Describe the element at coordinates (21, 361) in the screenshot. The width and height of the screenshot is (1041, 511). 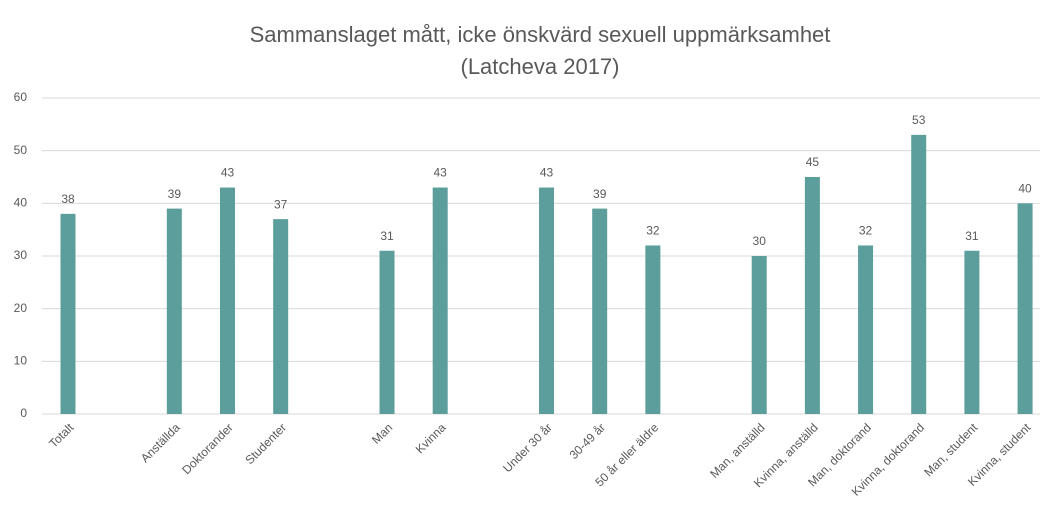
I see `y-tick-label: 10` at that location.